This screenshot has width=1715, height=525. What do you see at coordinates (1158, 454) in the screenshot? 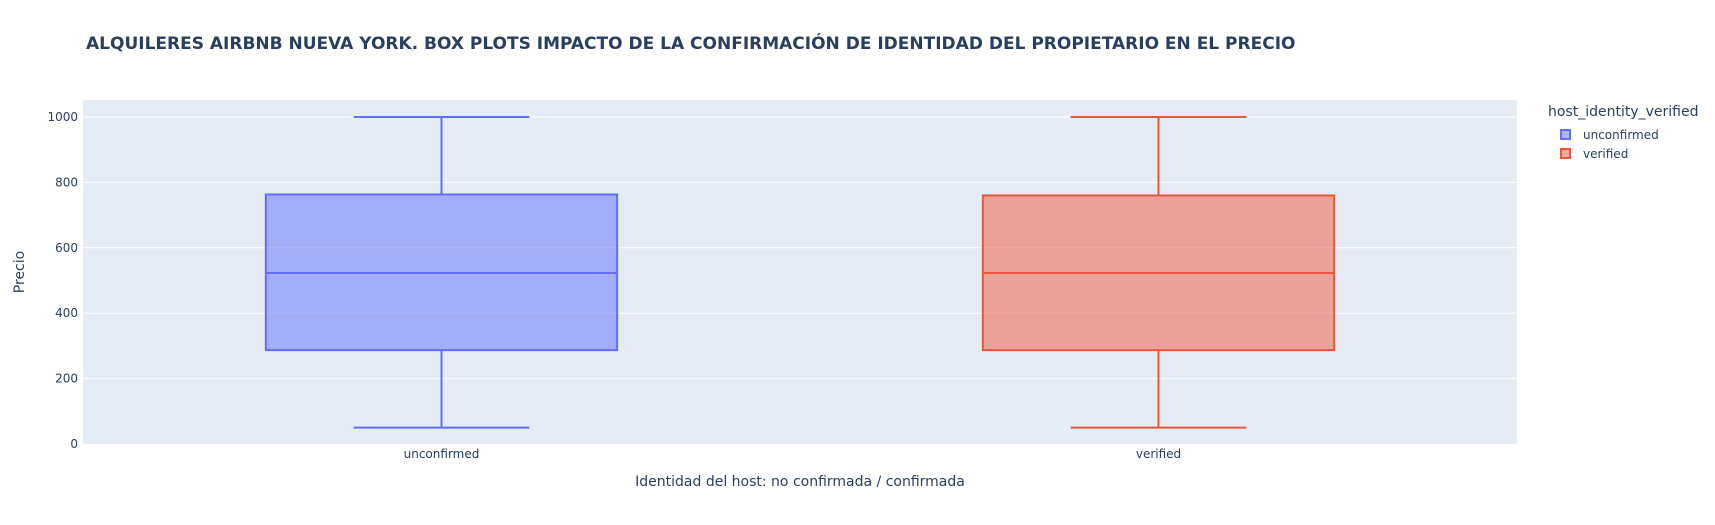
I see `x-tick-label-verified: verified` at bounding box center [1158, 454].